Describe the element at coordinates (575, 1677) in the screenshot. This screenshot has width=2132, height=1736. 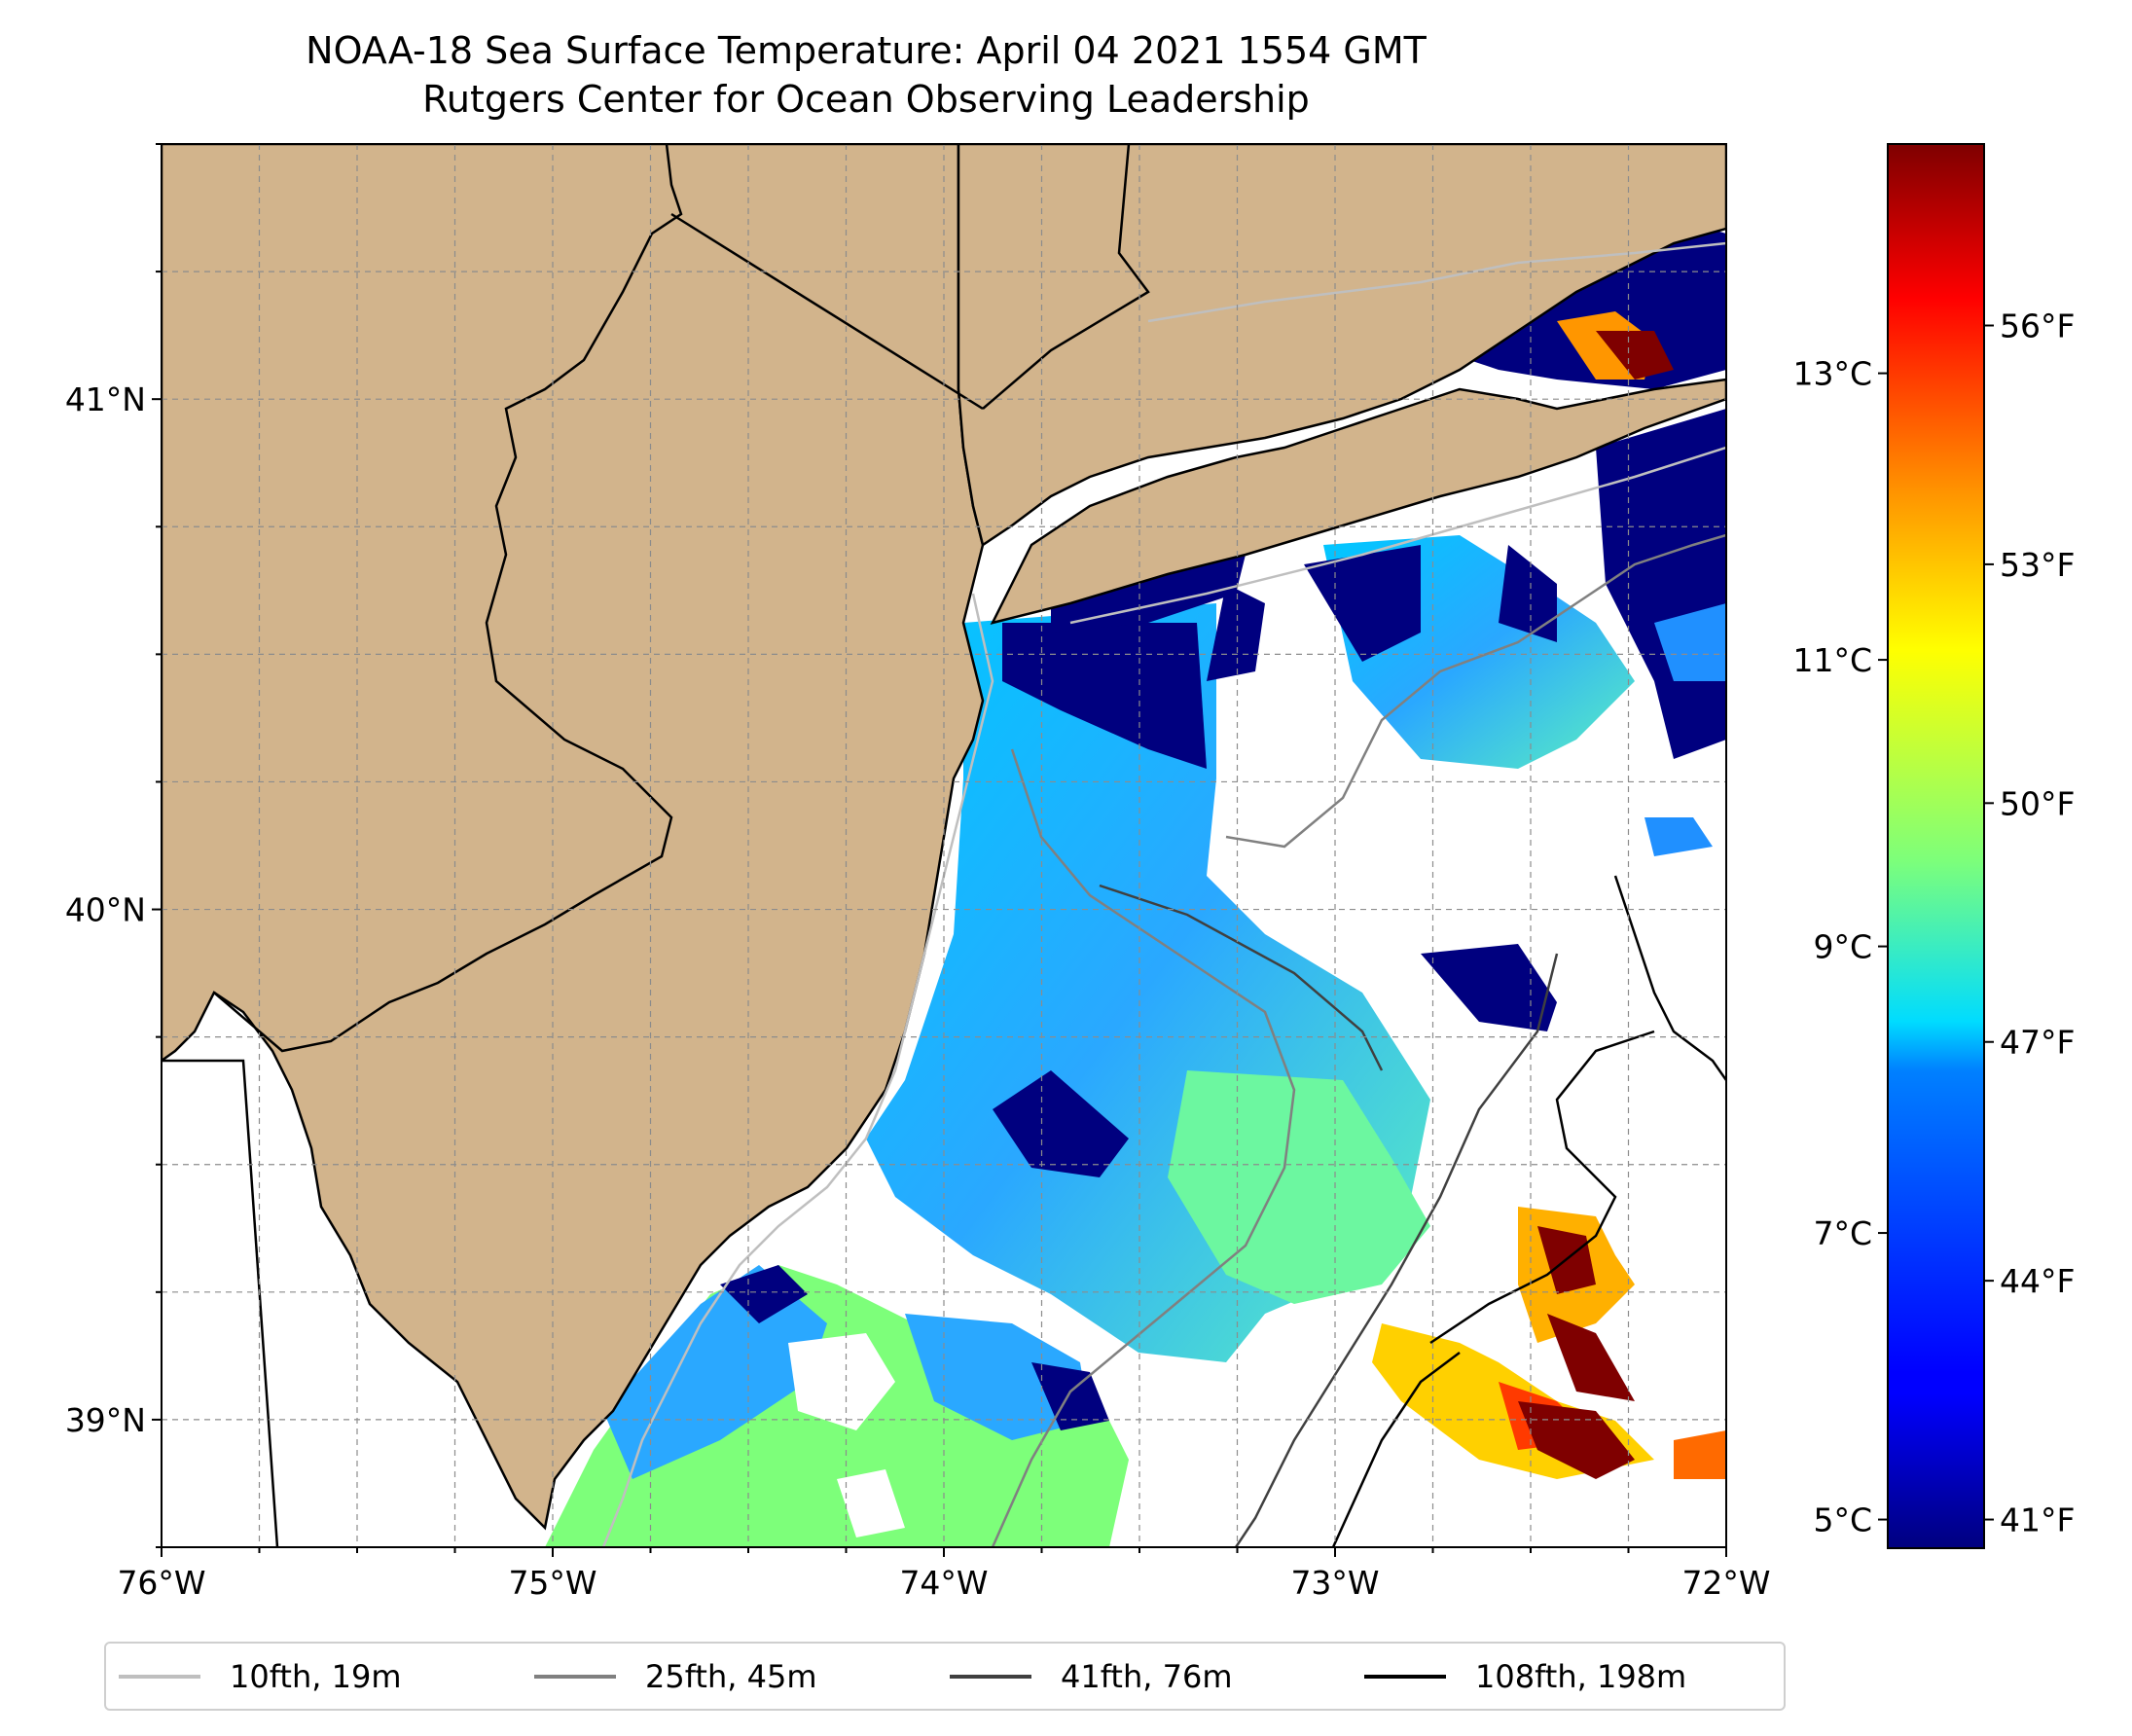
I see `legend-line-25fth` at that location.